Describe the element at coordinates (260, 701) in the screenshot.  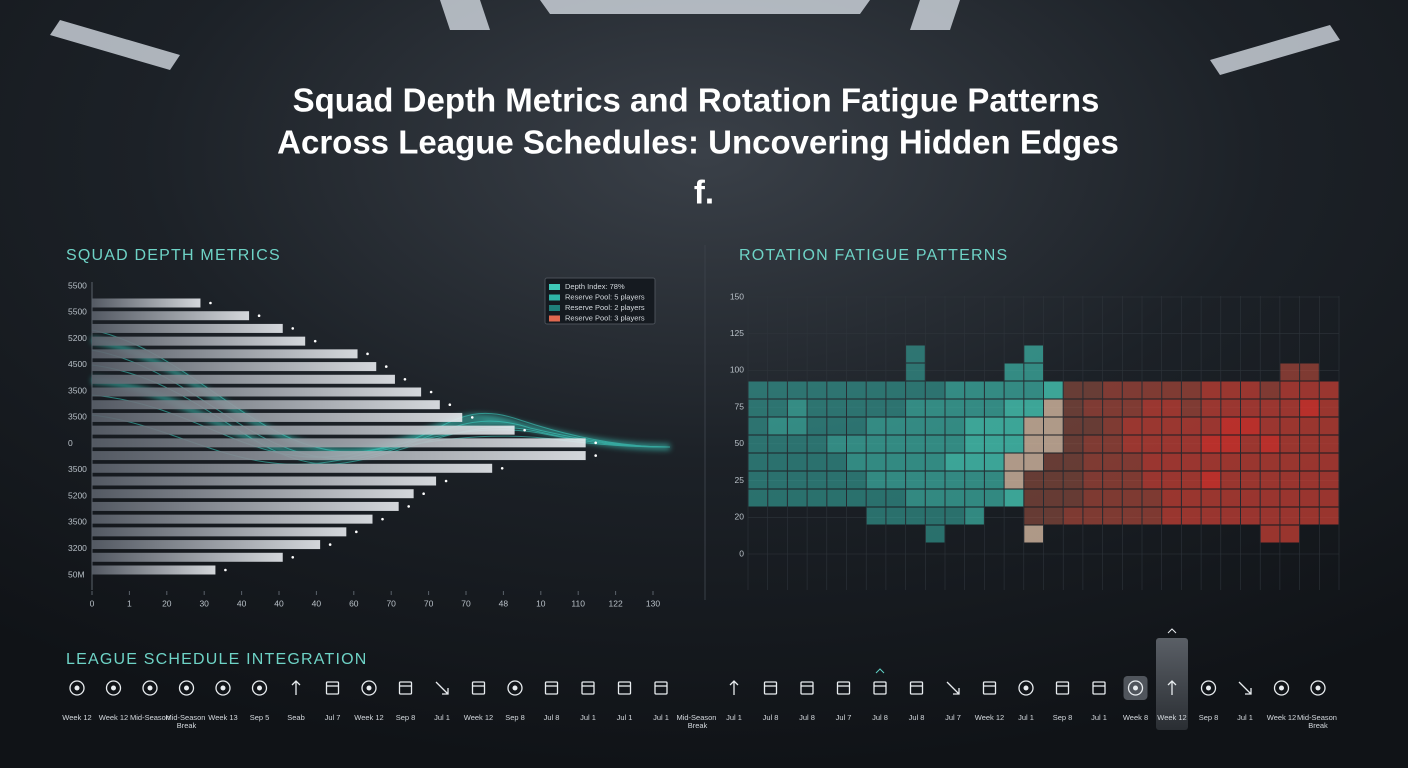
I see `schedule-item: Sep 5` at that location.